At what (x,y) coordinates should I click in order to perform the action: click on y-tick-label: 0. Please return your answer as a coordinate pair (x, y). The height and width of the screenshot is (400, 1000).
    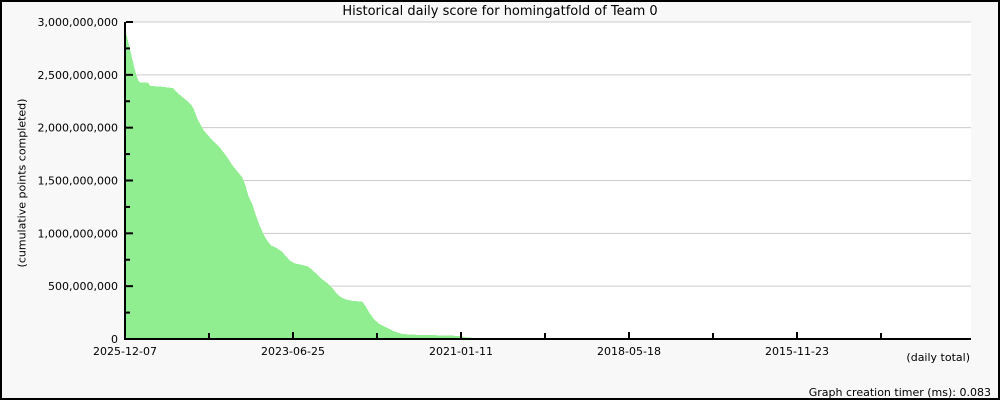
    Looking at the image, I should click on (114, 339).